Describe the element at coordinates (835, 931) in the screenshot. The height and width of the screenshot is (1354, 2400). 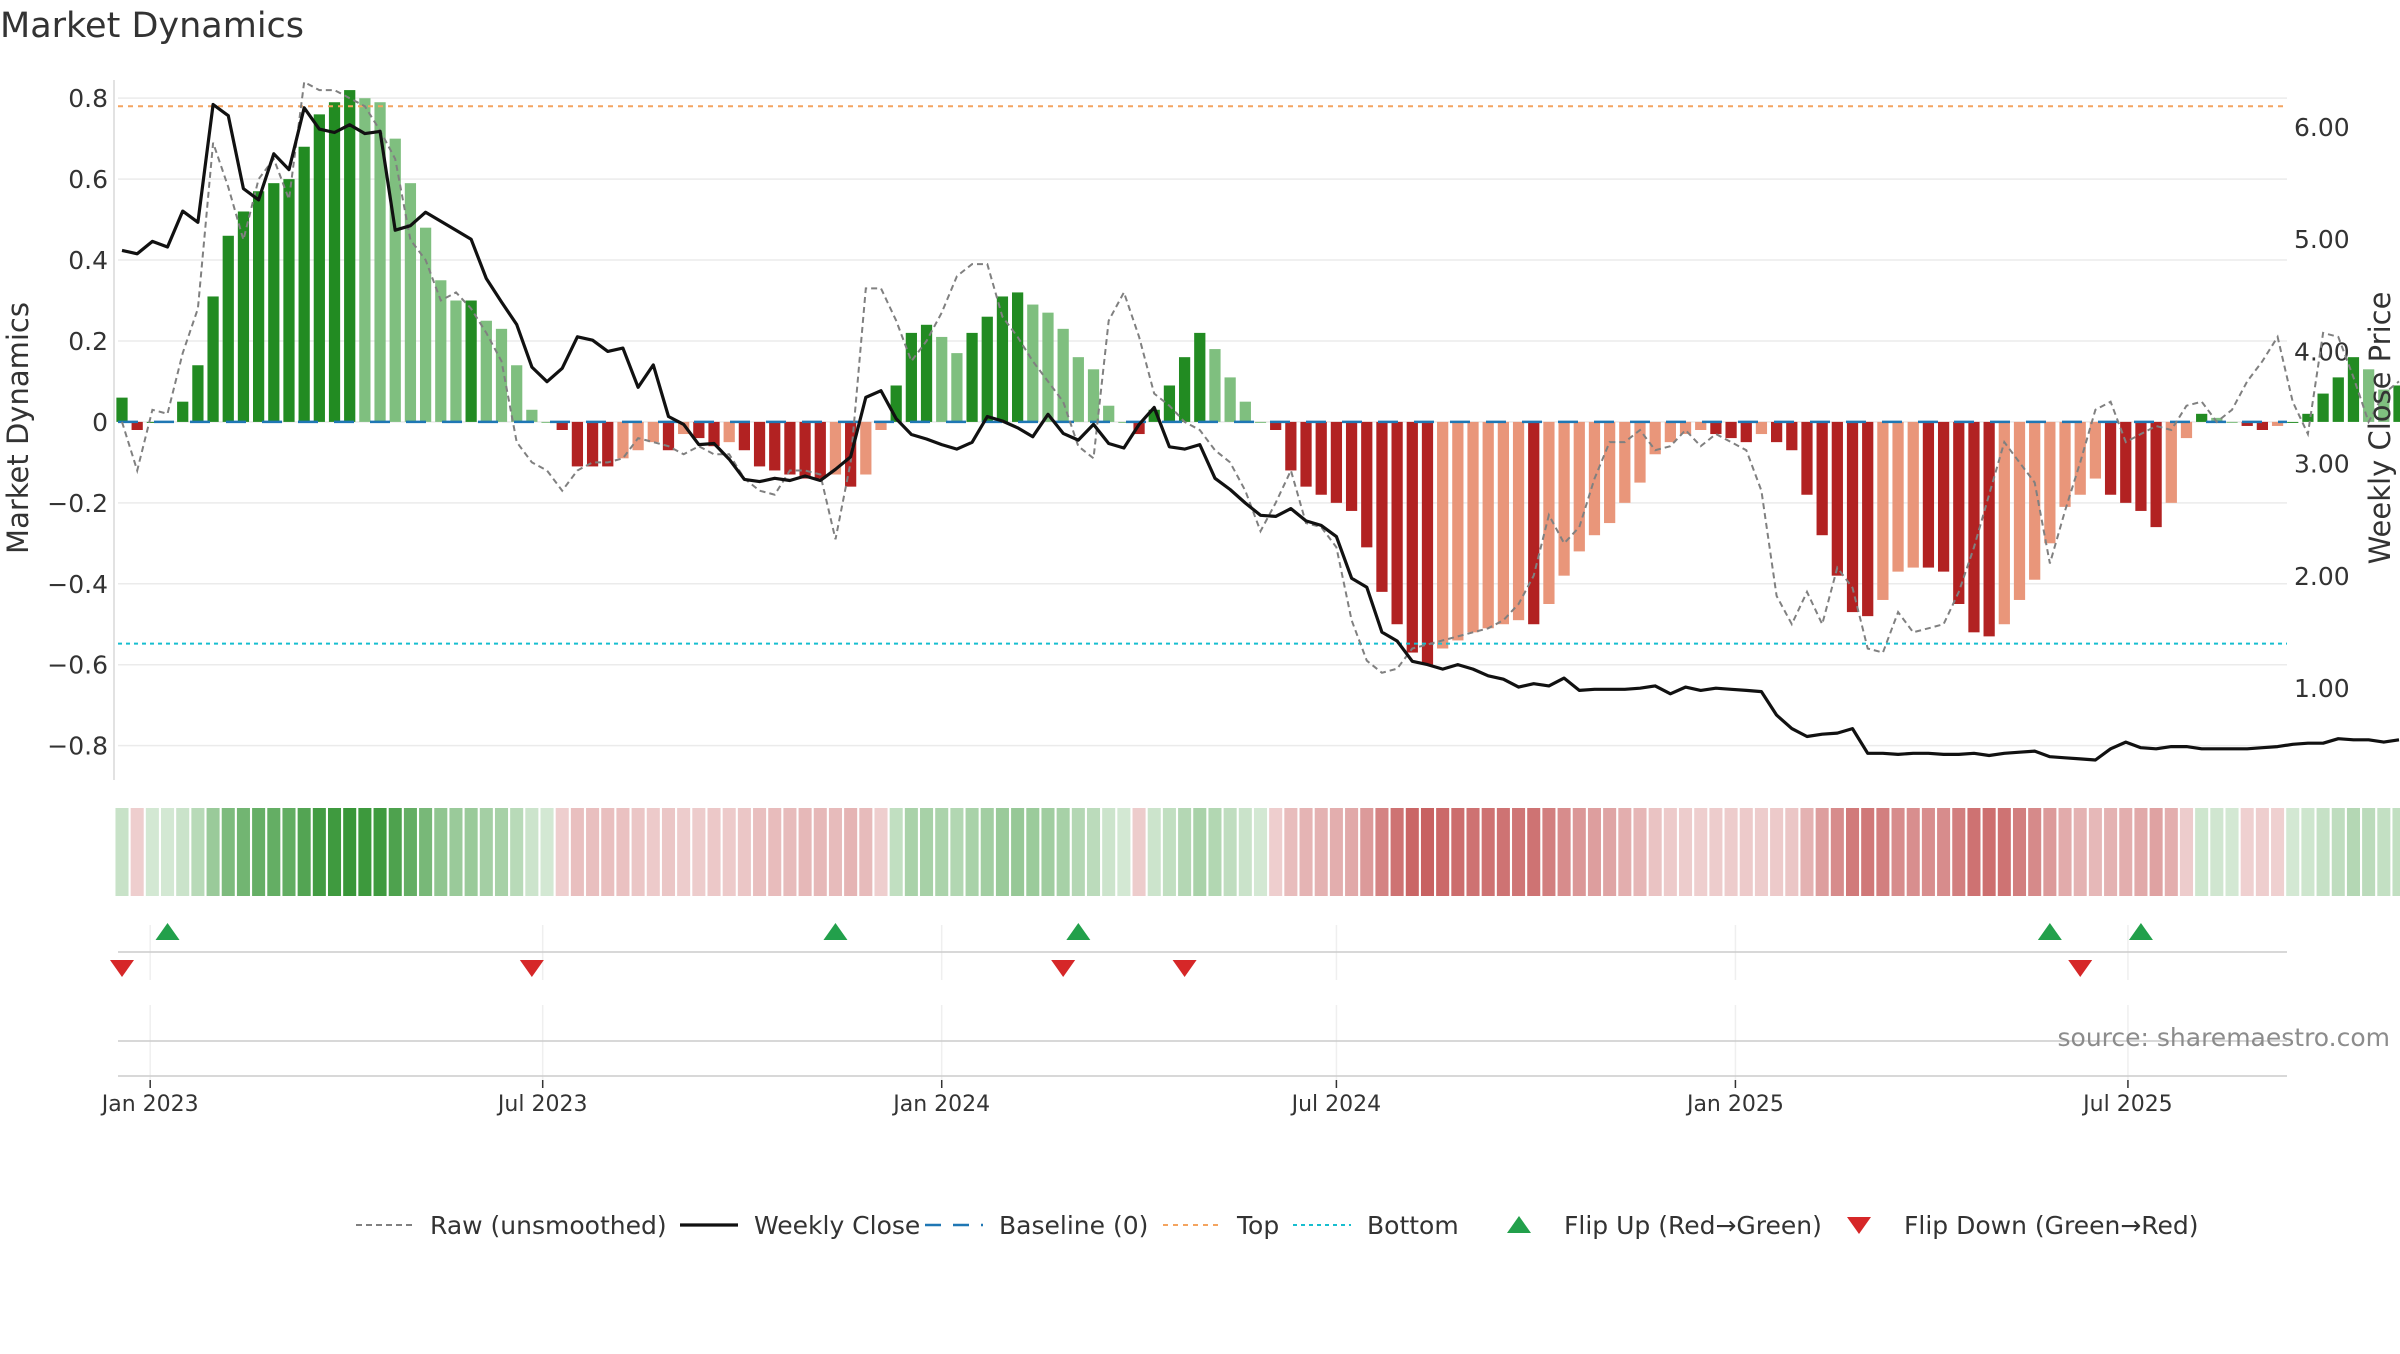
I see `flip-up-marker` at that location.